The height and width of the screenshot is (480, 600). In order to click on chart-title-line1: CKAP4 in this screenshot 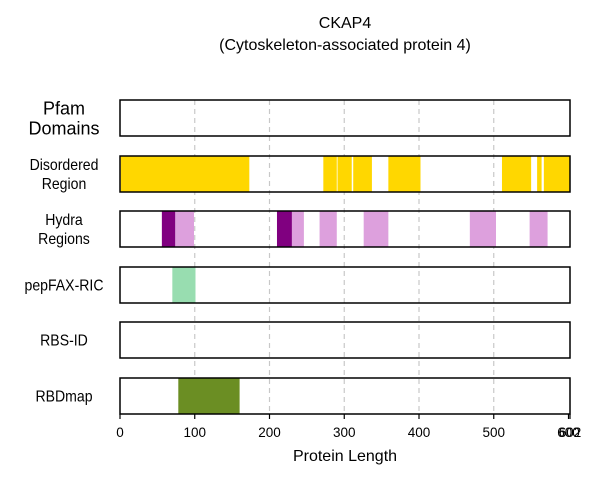, I will do `click(345, 23)`.